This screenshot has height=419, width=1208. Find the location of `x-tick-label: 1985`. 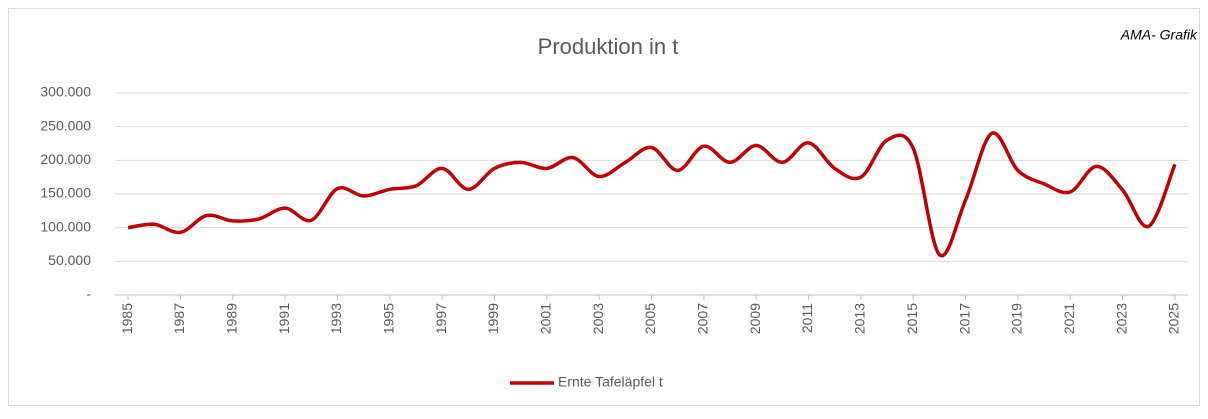

x-tick-label: 1985 is located at coordinates (127, 318).